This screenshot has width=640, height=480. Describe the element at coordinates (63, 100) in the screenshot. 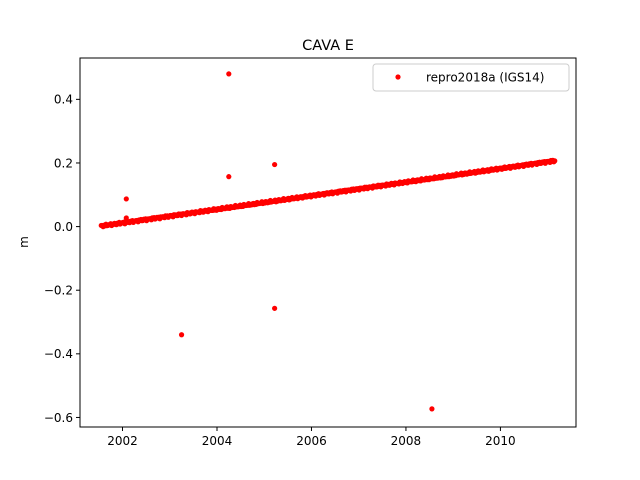

I see `y-tick-label: 0.4` at that location.